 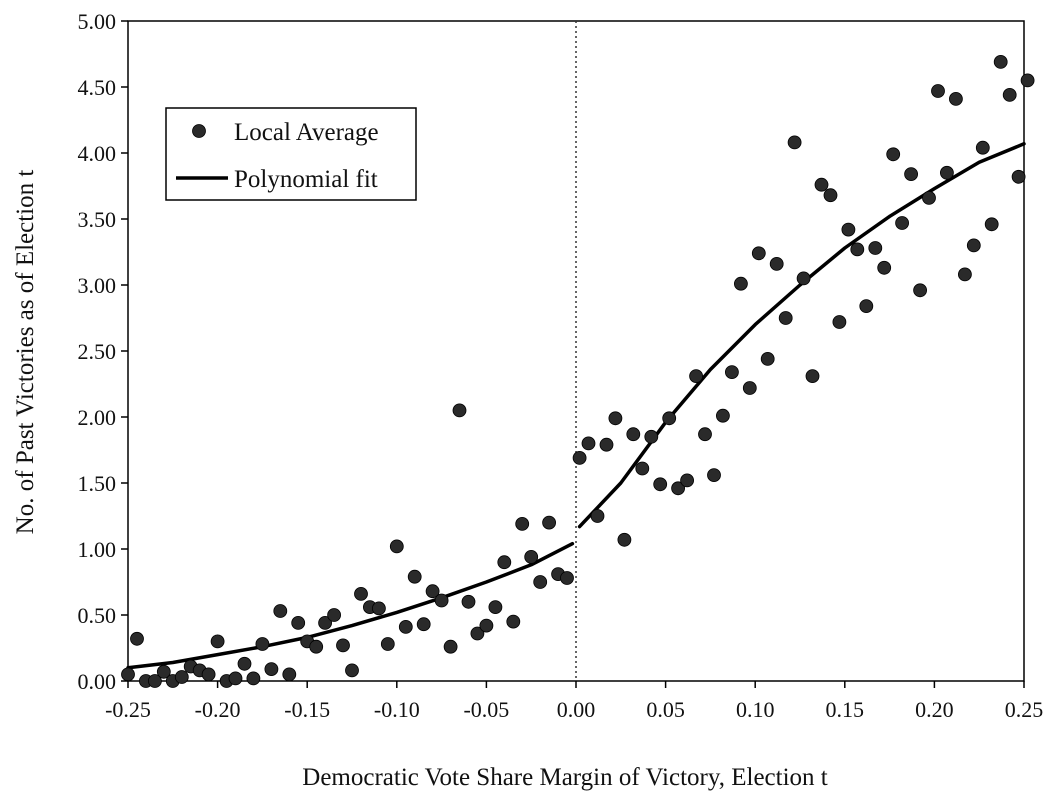 What do you see at coordinates (97, 417) in the screenshot?
I see `y-tick-label: 2.00` at bounding box center [97, 417].